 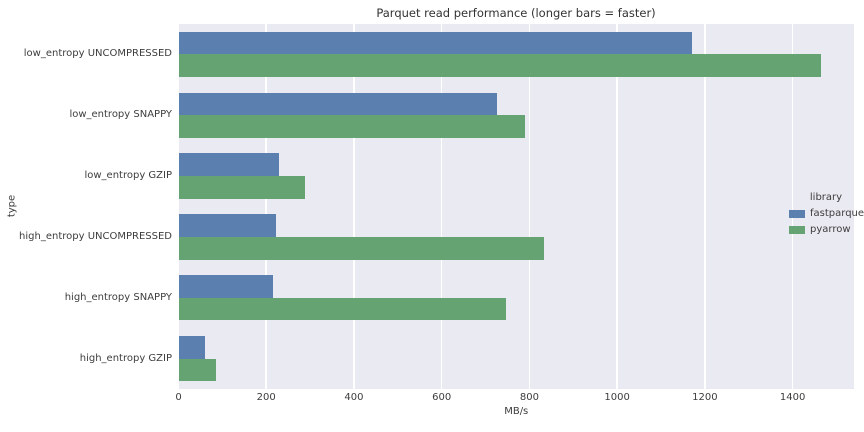 I want to click on x-tick-label: 800, so click(x=529, y=397).